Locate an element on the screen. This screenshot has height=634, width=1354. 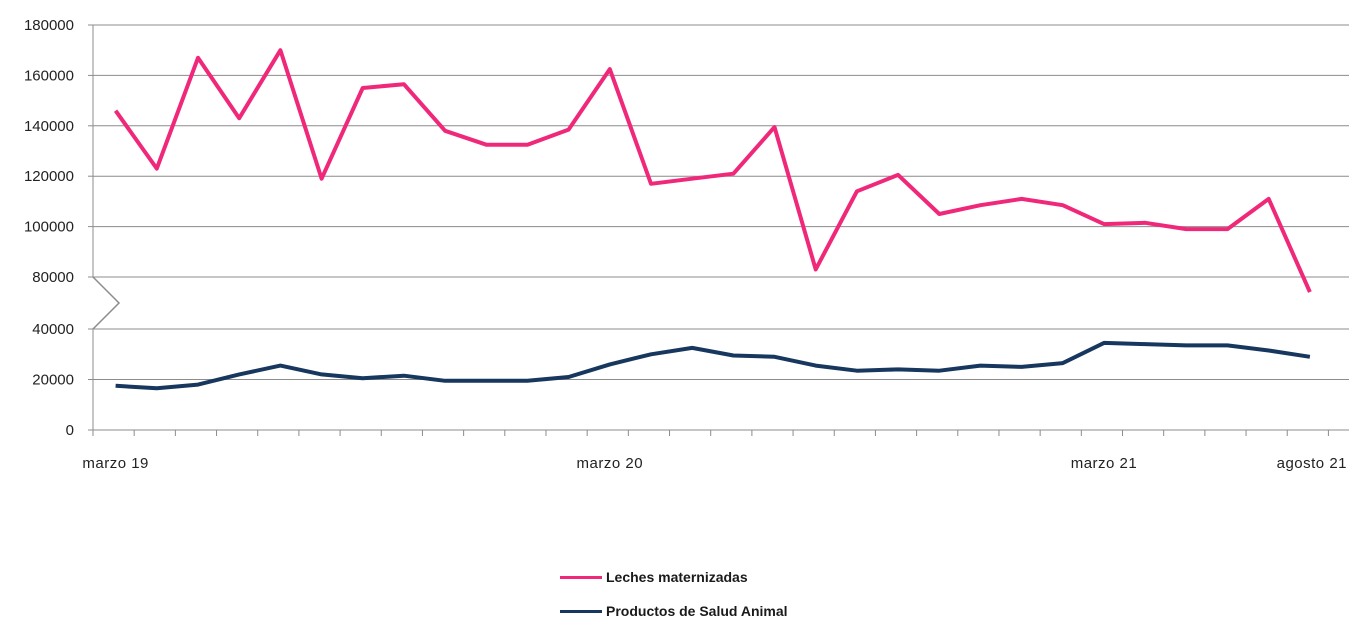
y-tick-label-80000: 80000 is located at coordinates (53, 277).